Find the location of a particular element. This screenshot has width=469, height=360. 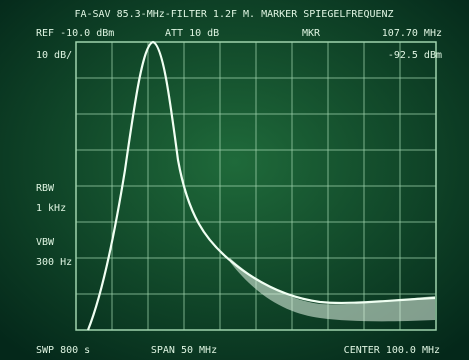

span: SPAN 50 MHz is located at coordinates (184, 350).